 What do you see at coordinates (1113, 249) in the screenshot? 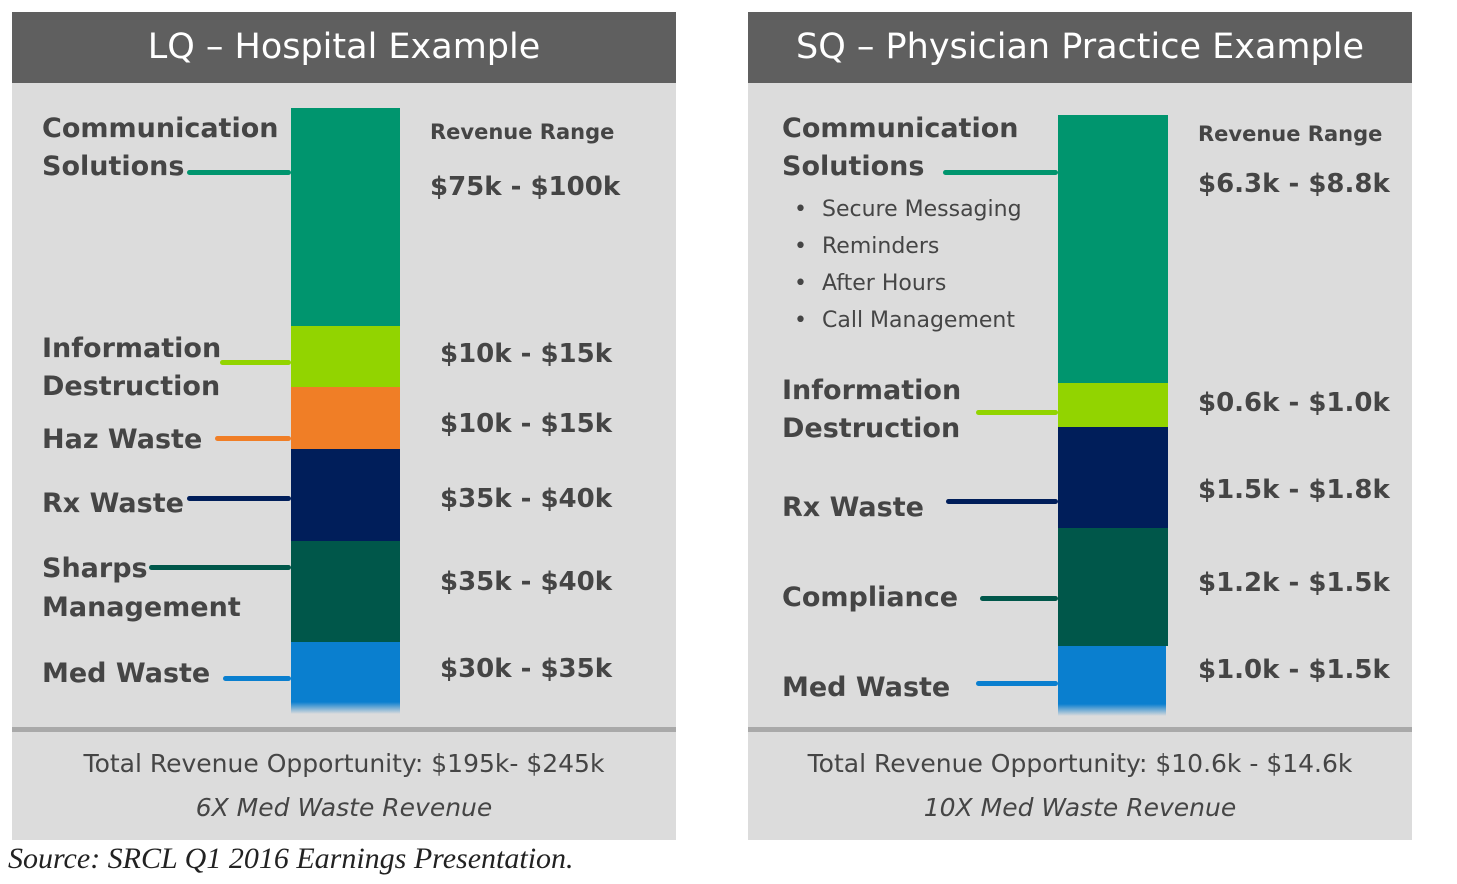
I see `sq-segment-communication` at bounding box center [1113, 249].